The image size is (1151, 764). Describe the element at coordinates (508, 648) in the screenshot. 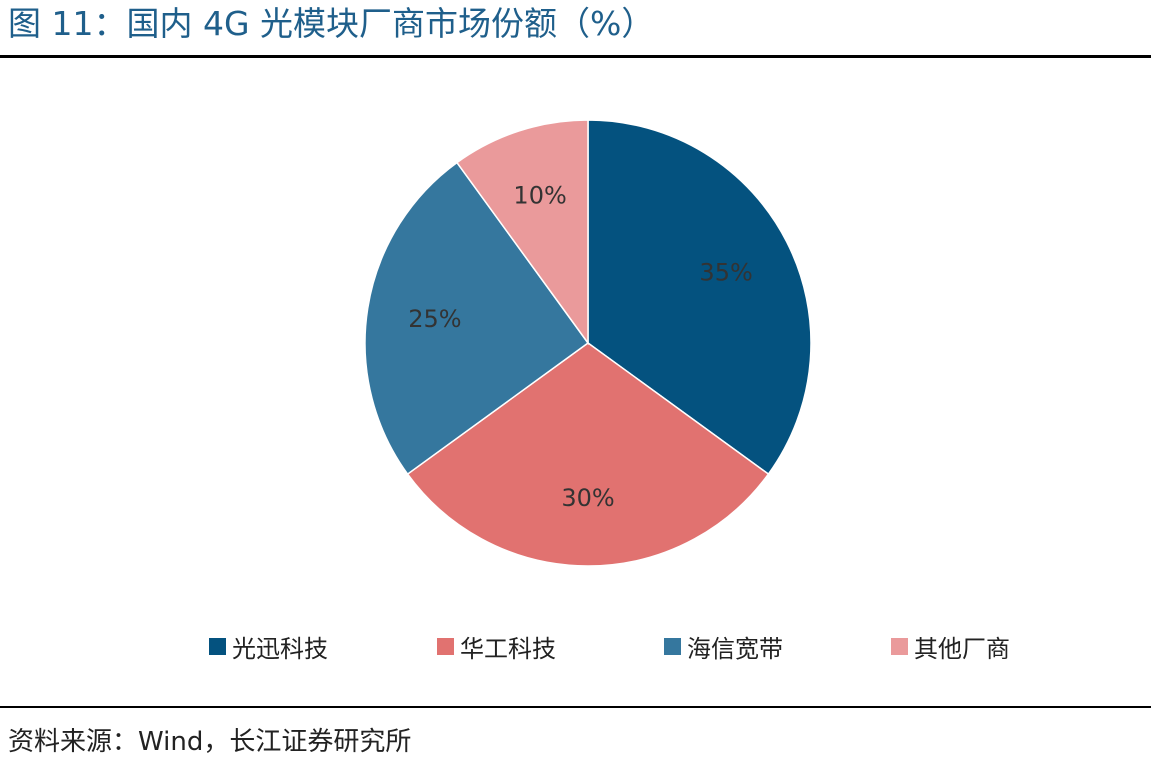

I see `legend-label: 华工科技` at that location.